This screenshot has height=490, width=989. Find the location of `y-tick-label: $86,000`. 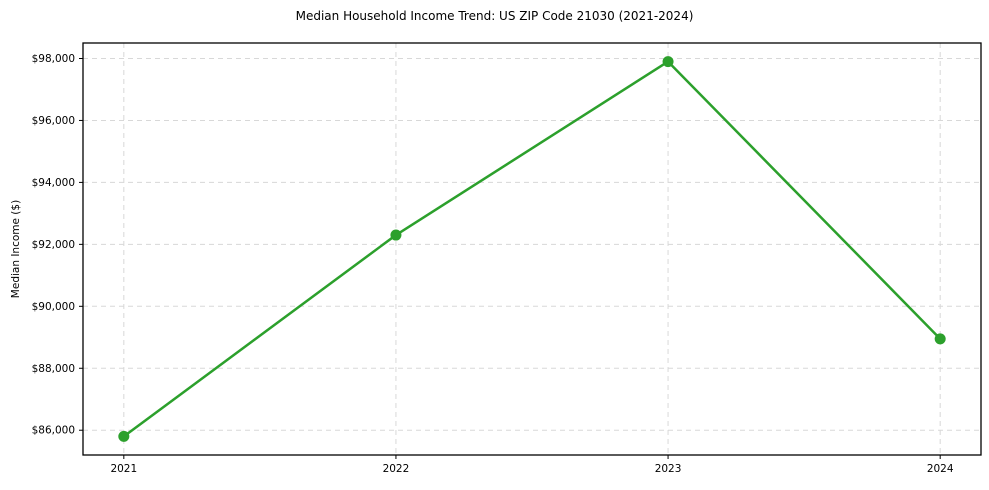

y-tick-label: $86,000 is located at coordinates (53, 431).